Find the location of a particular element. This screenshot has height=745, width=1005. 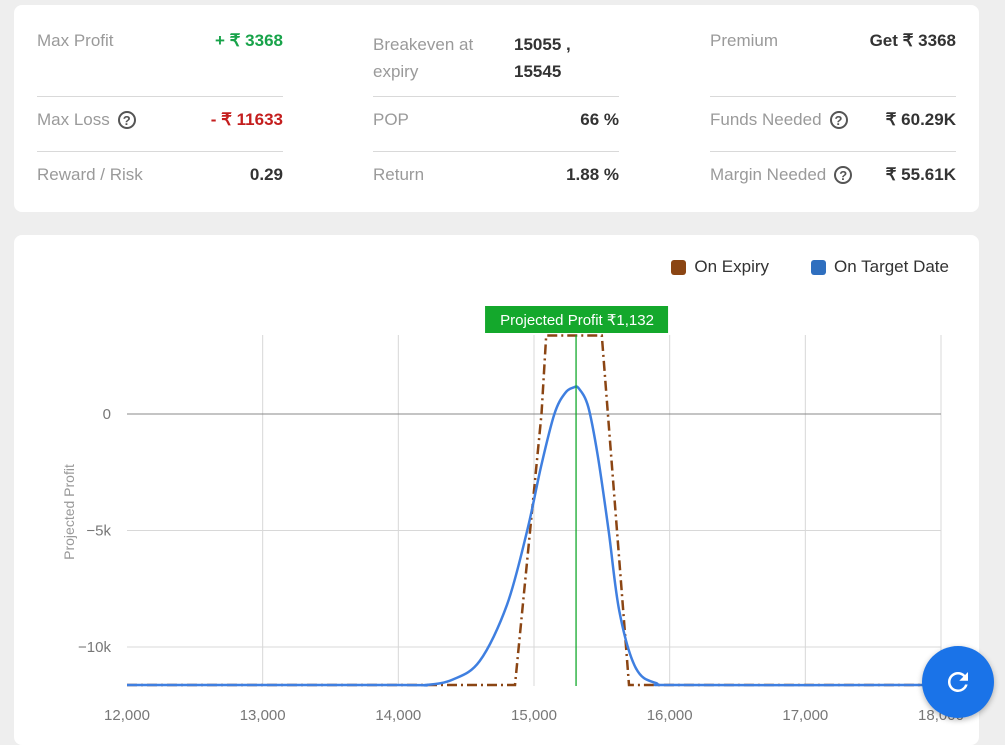

reward-risk-value: 0.29 is located at coordinates (266, 174).